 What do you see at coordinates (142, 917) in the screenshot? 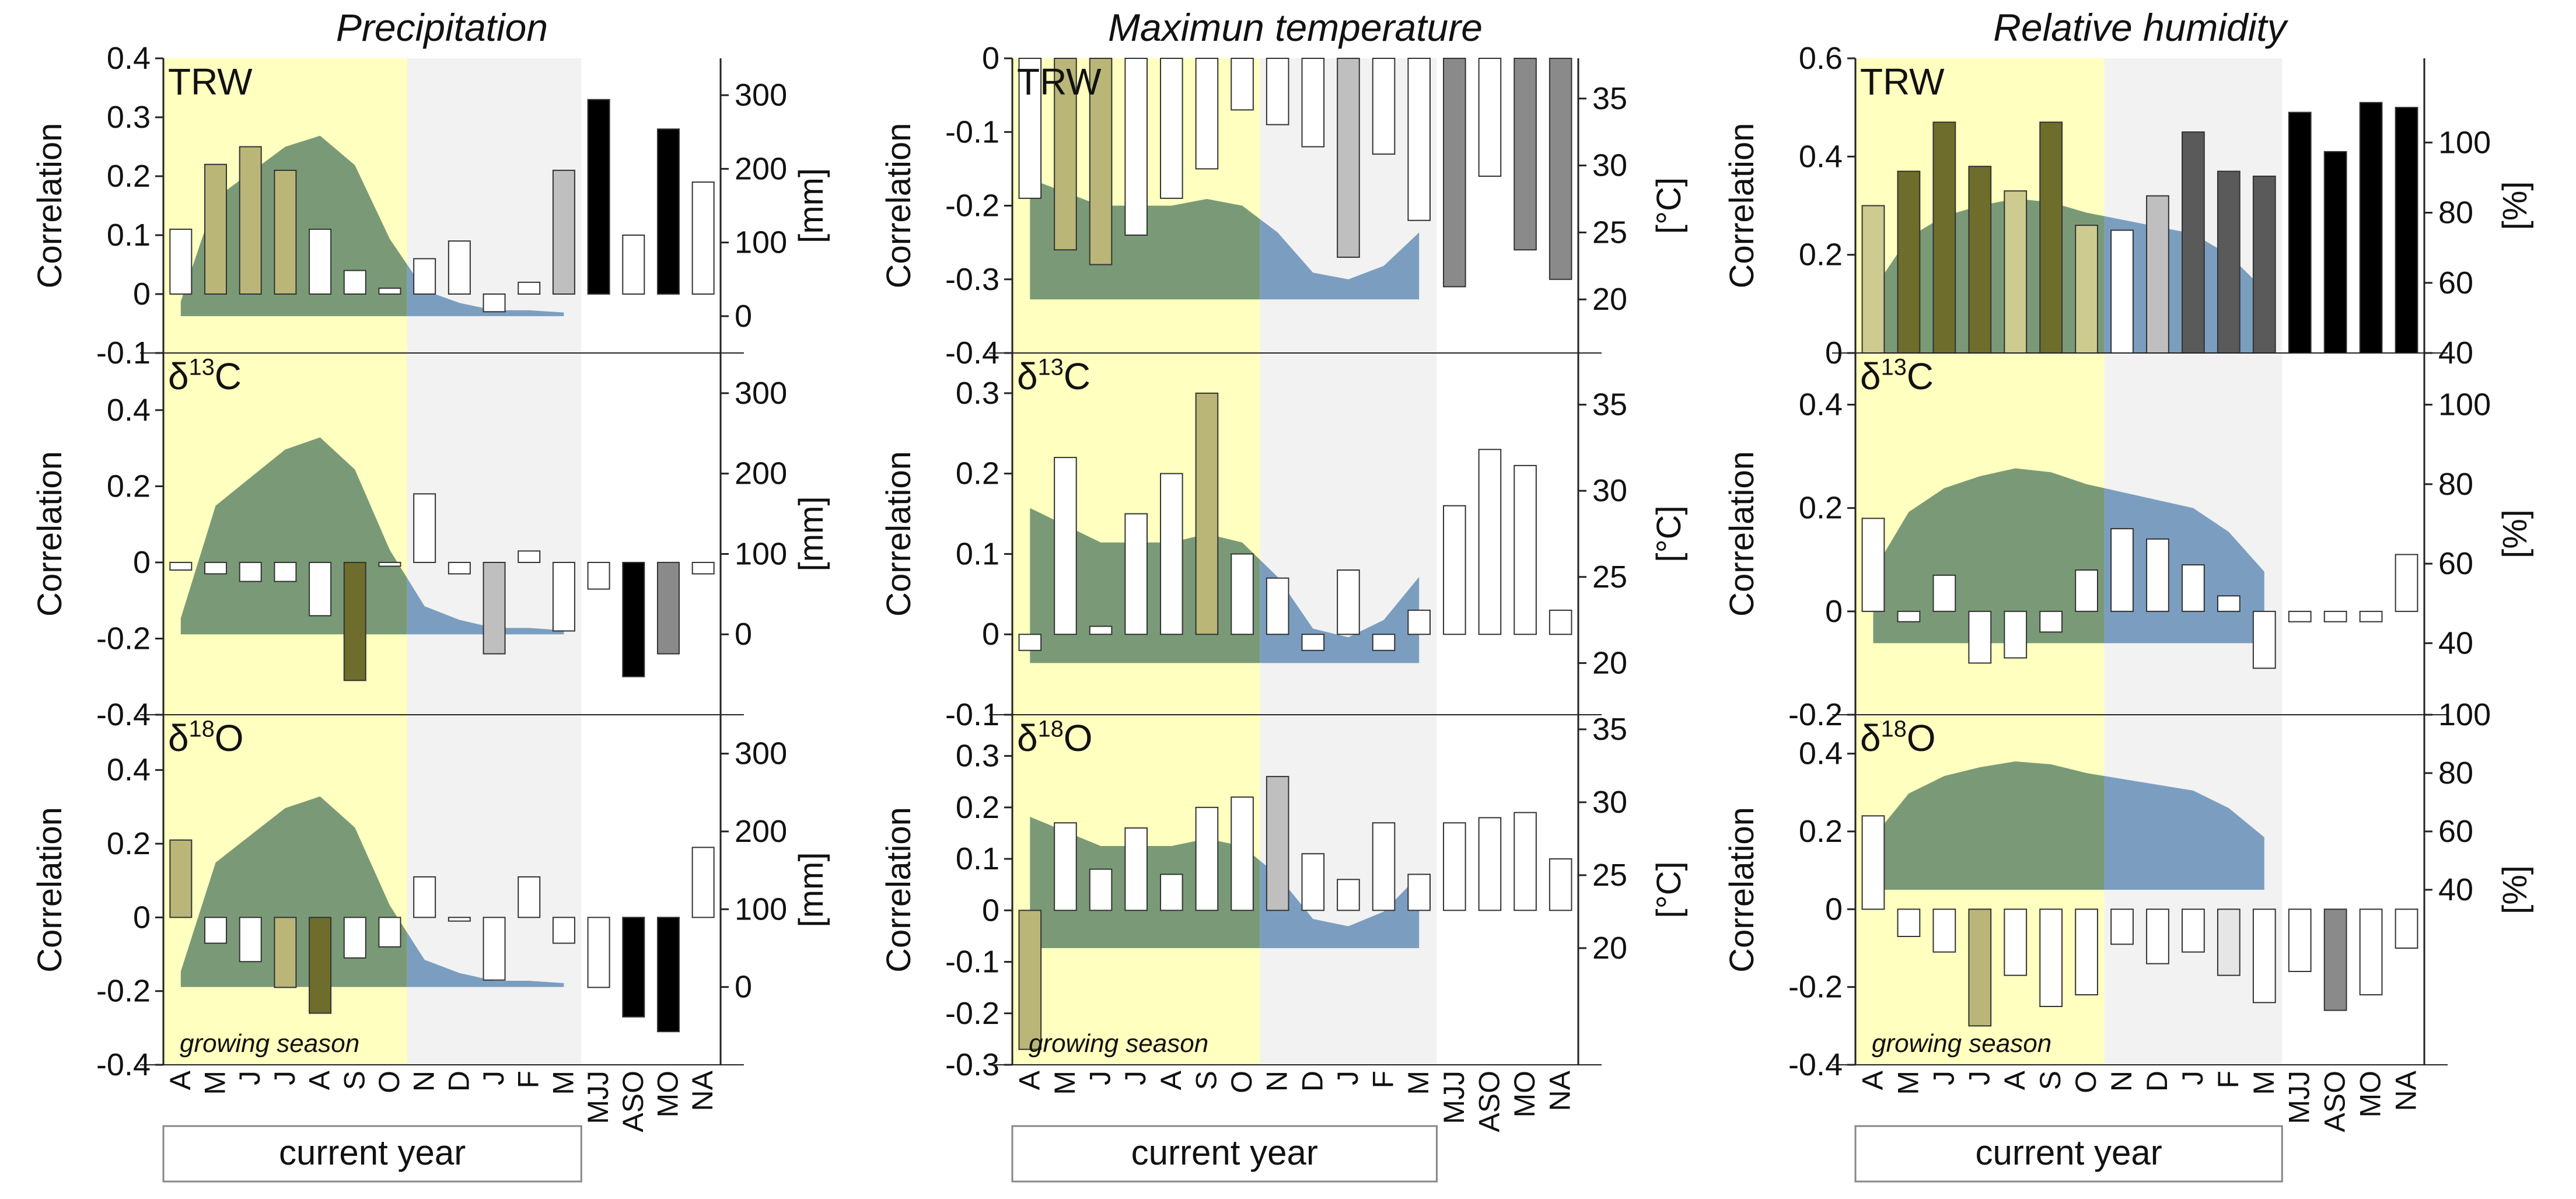
I see `y-tick-label: 0` at bounding box center [142, 917].